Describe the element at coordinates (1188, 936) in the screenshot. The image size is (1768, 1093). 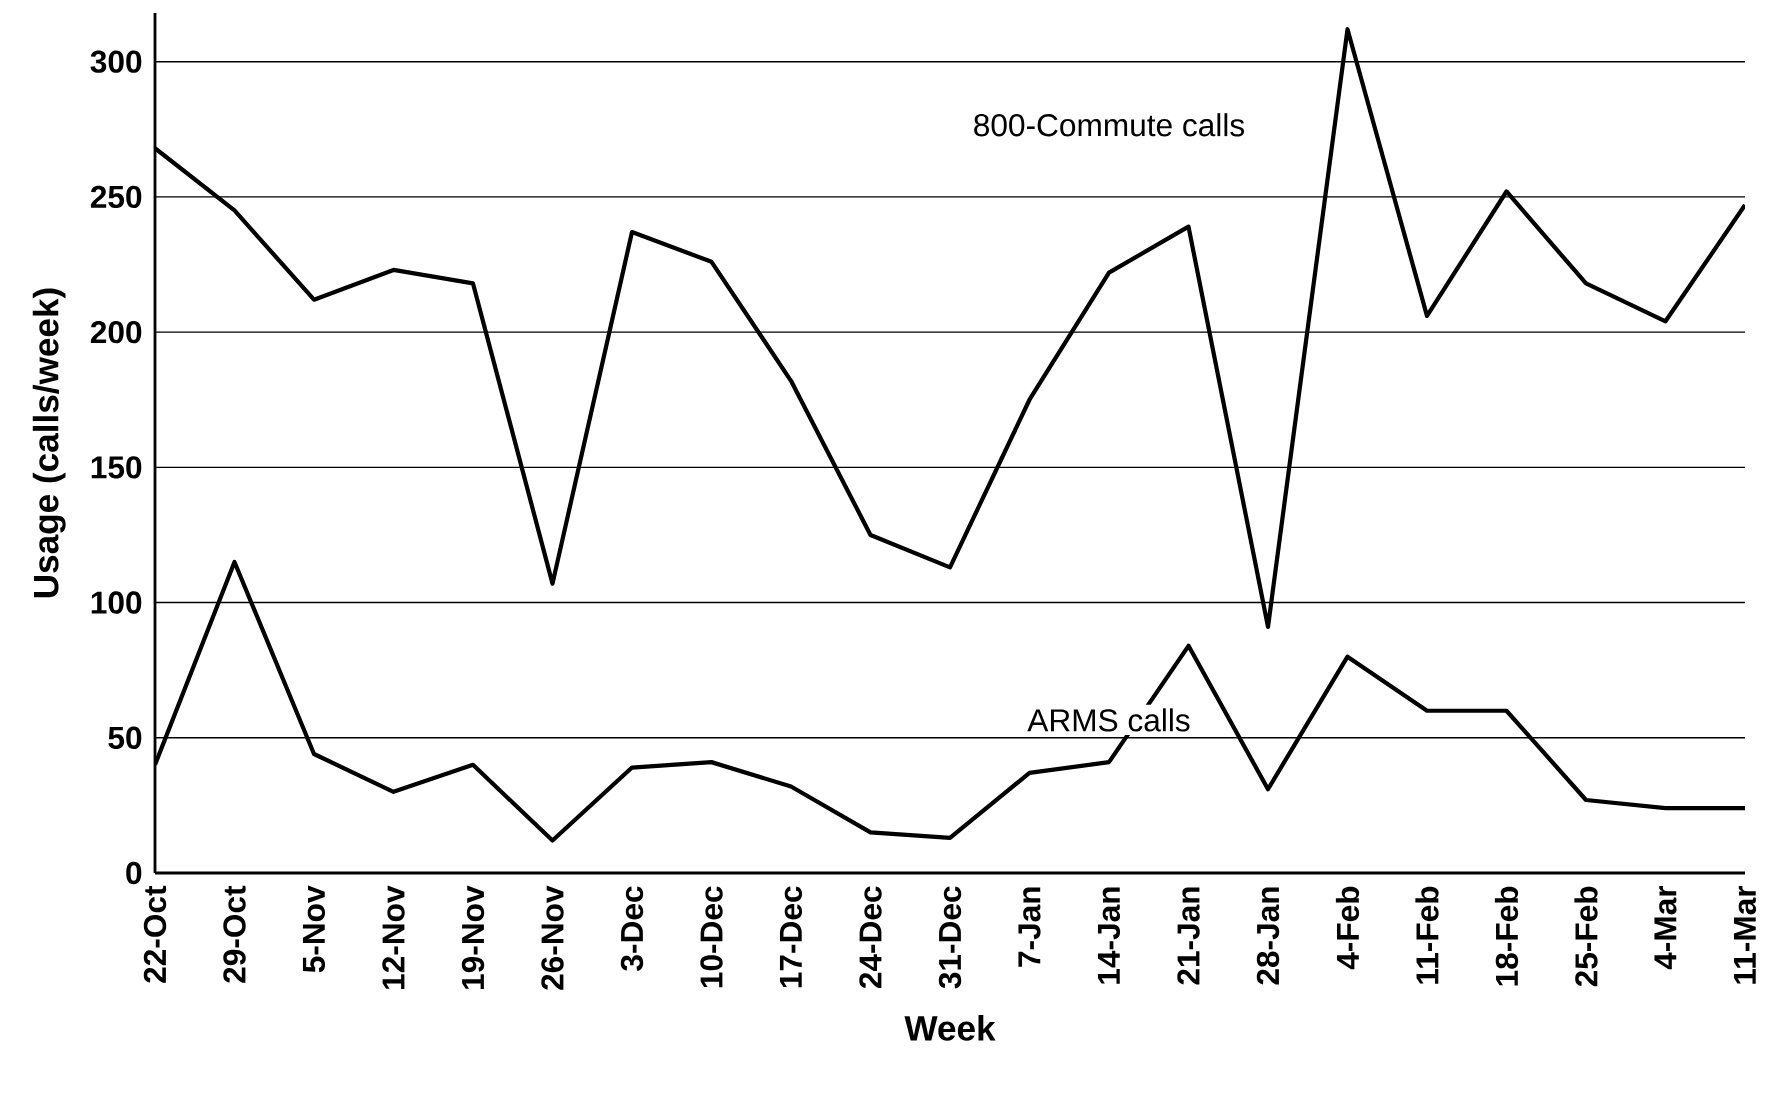
I see `x-tick-label: 21-Jan` at that location.